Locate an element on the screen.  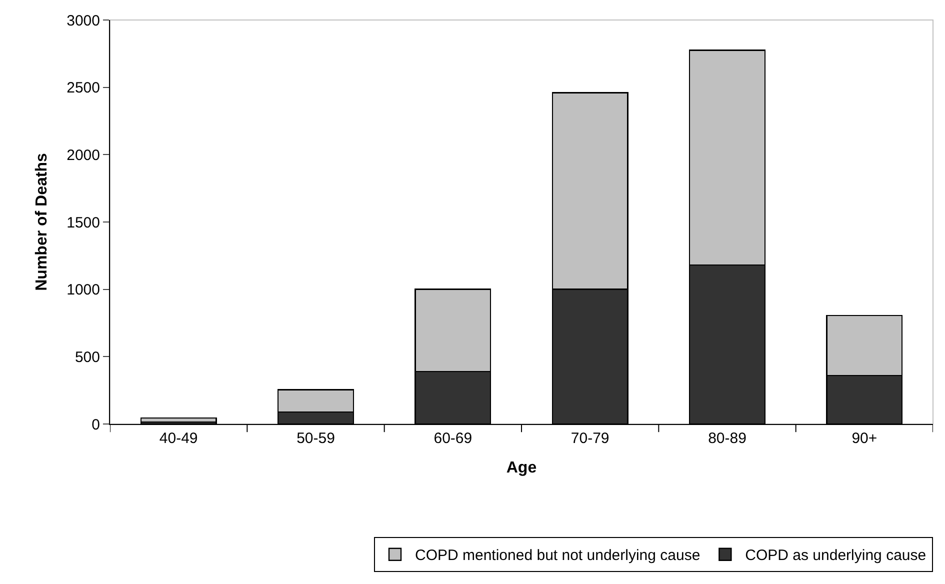
y-tick-label: 2500 is located at coordinates (83, 88).